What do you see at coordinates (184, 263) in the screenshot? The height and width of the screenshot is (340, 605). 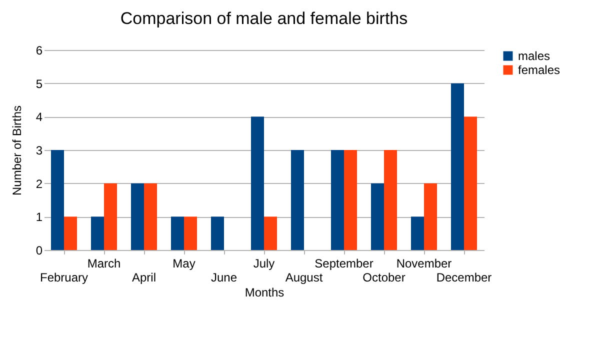 I see `x-tick-label: May` at bounding box center [184, 263].